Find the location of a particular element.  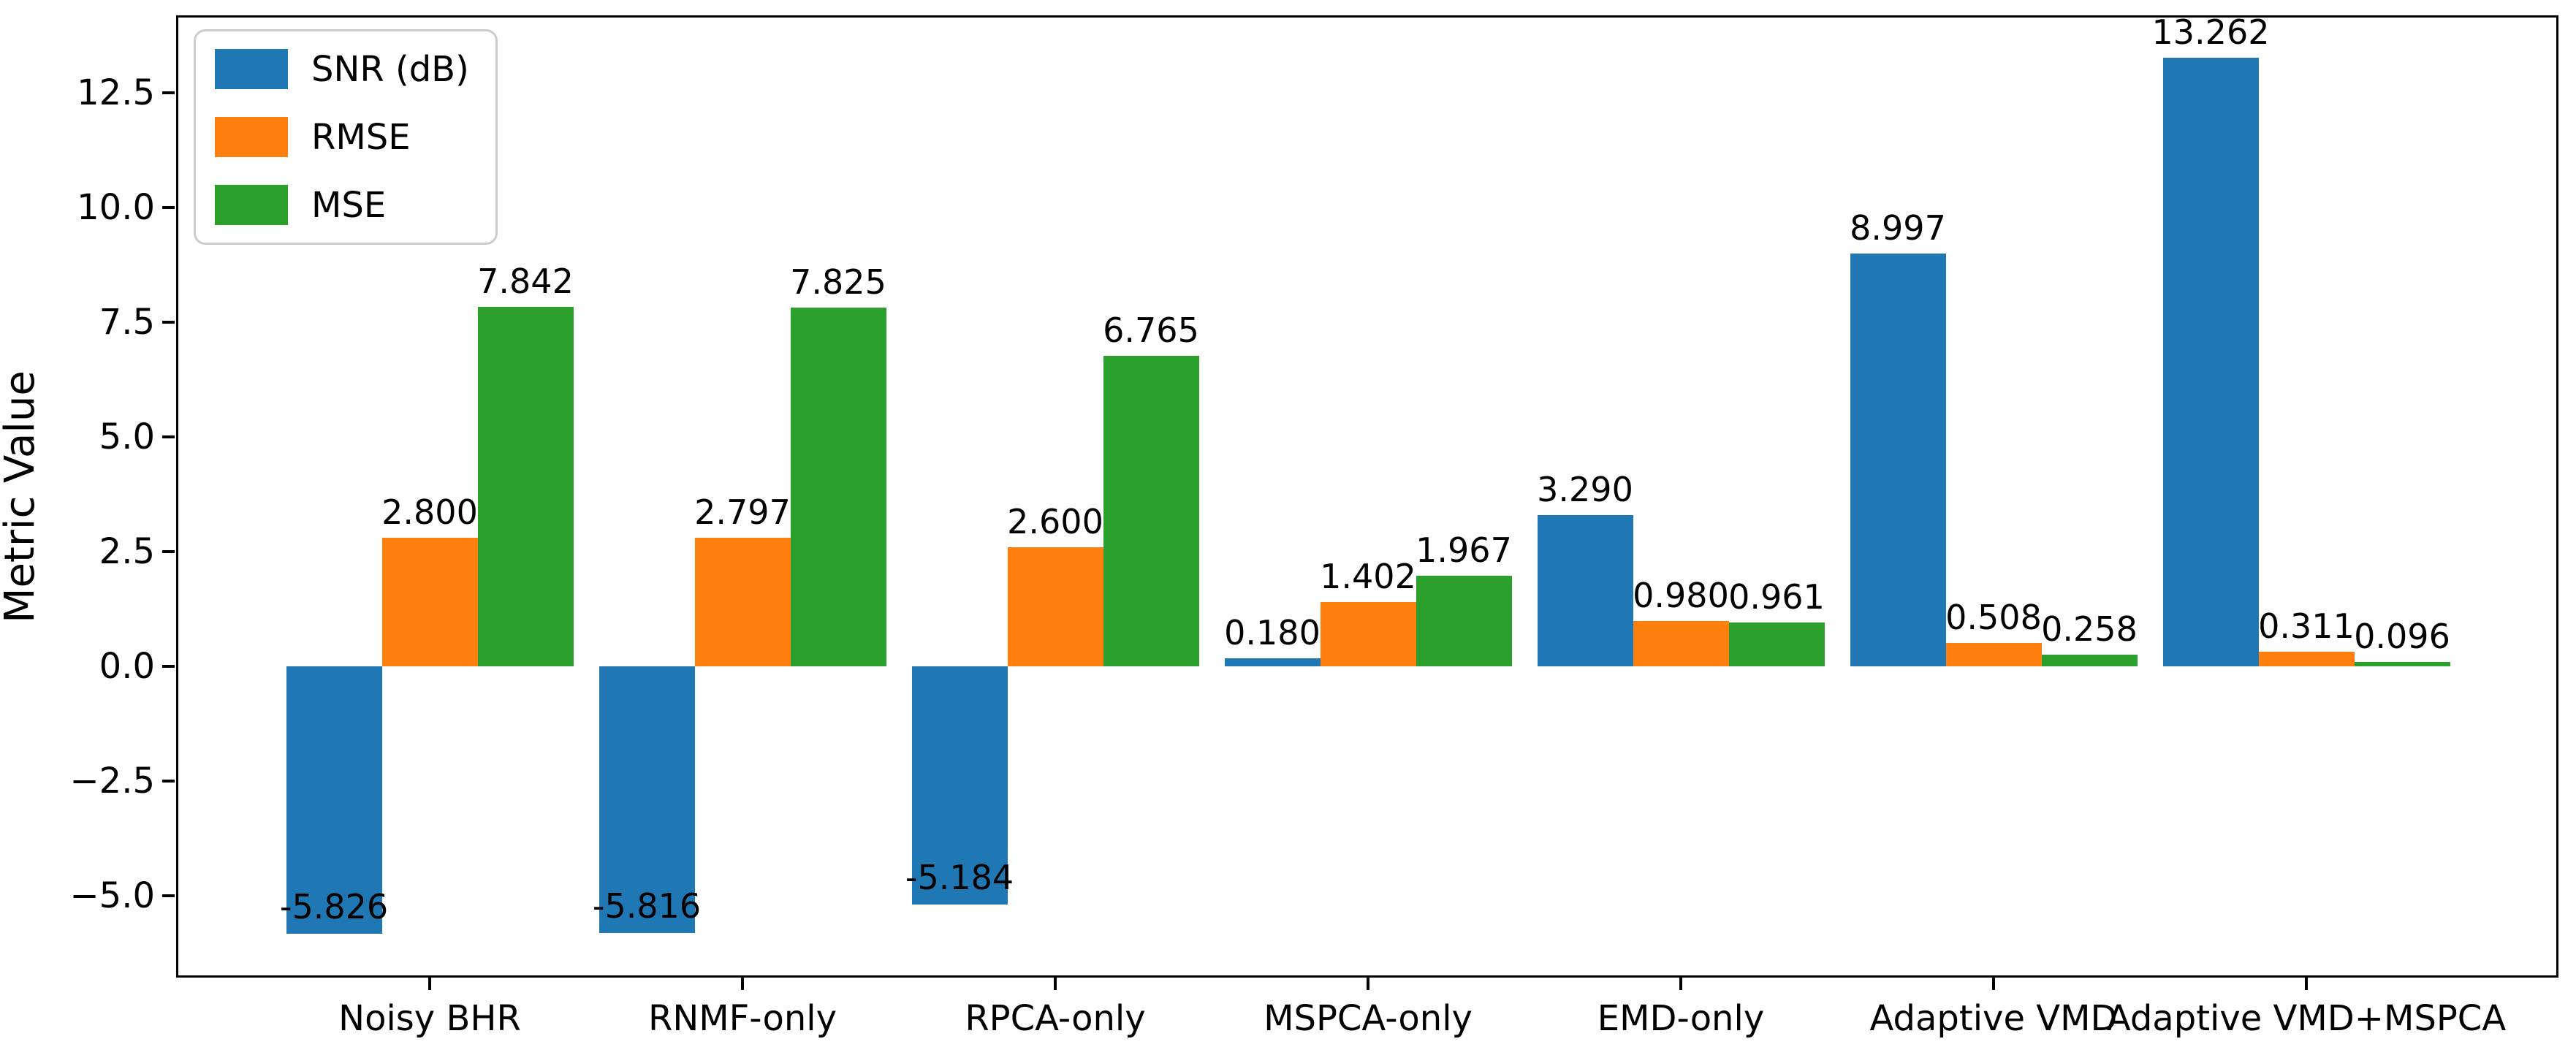

bar-snr-db-adaptive-vmd-mspca is located at coordinates (2210, 362).